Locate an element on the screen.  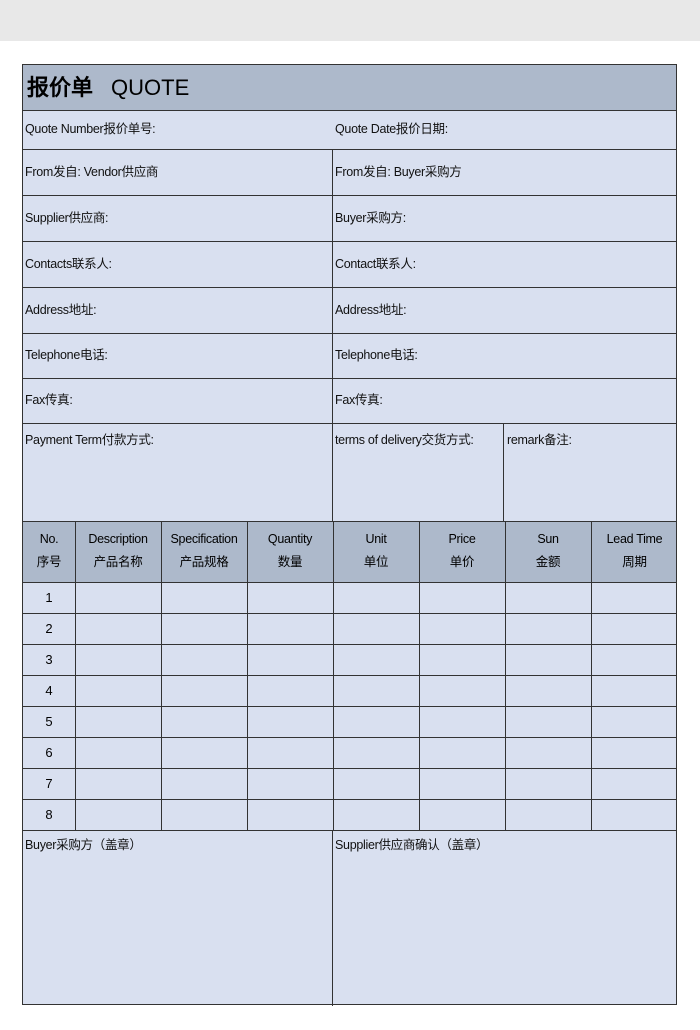
column-header: No. 序号 is located at coordinates (49, 551).